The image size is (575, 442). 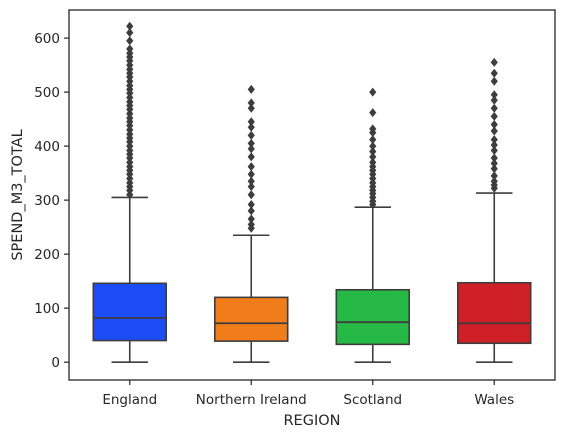 I want to click on x-axis: England Northern Ireland Scotland Wales, so click(x=308, y=394).